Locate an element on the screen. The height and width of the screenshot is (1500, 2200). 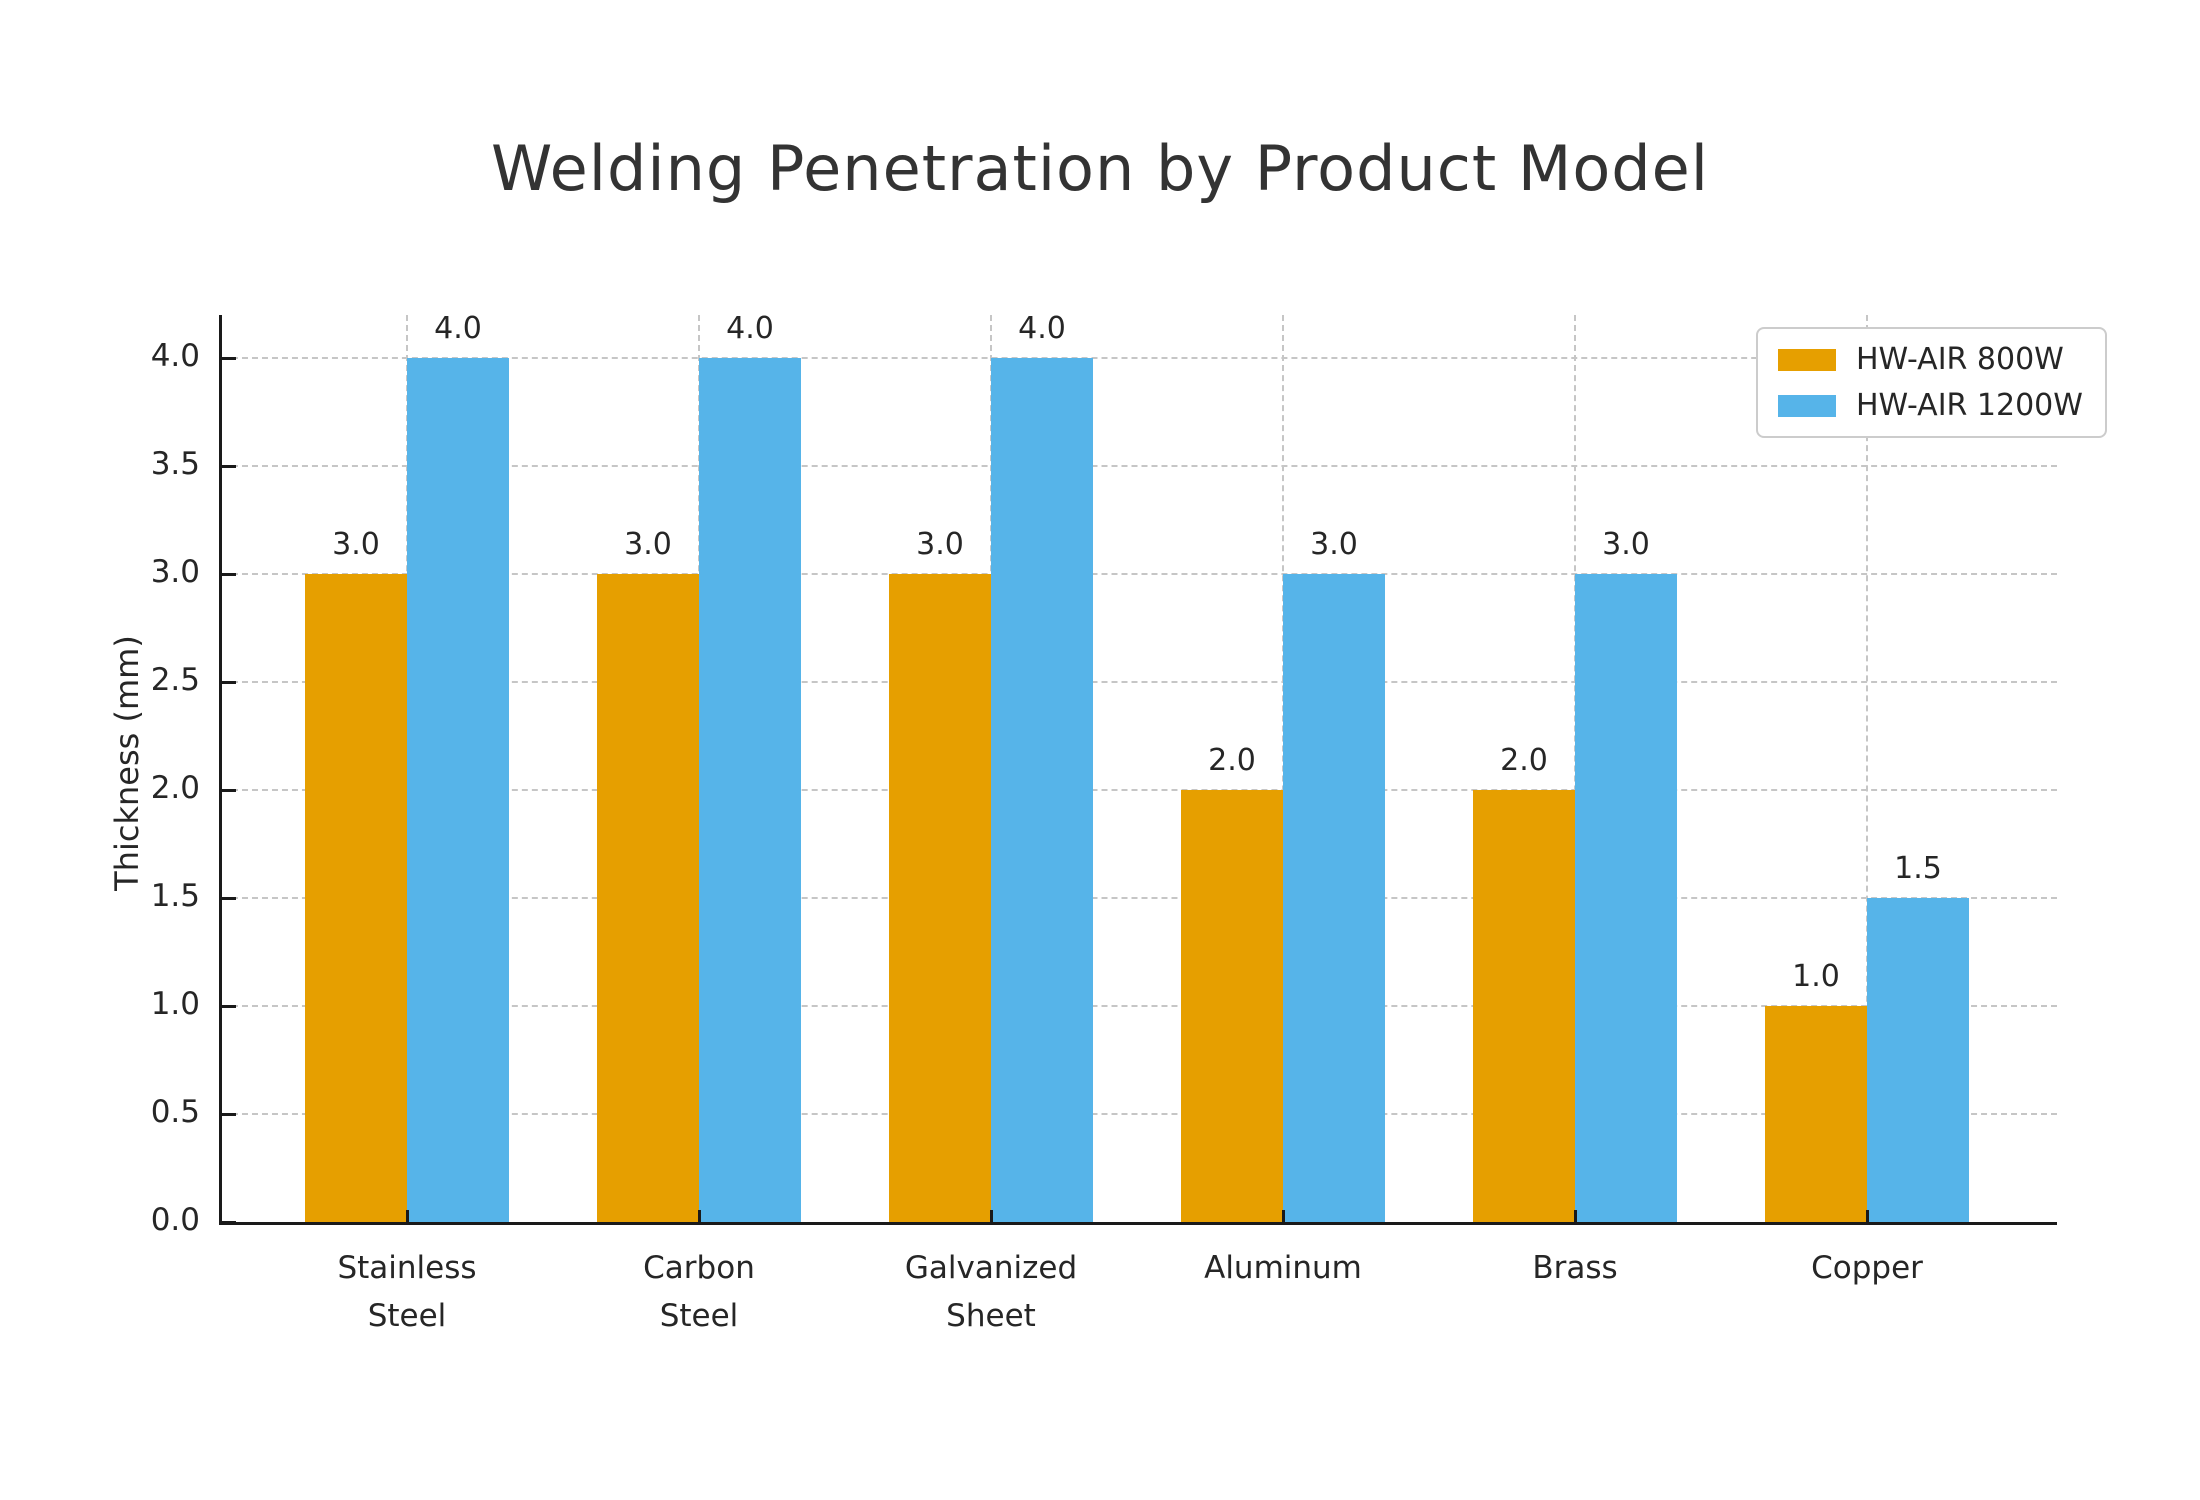
y-tick-3.0 is located at coordinates (229, 574).